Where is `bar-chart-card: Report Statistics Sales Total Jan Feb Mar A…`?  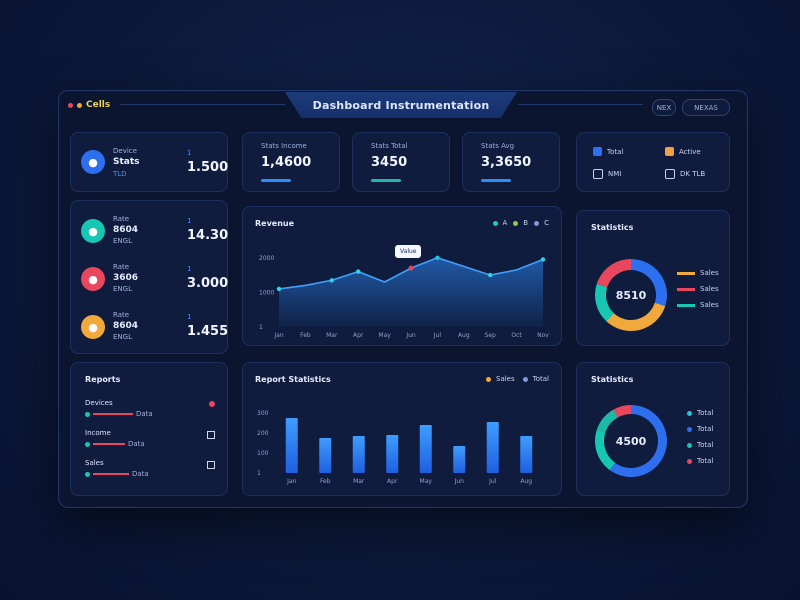
bar-chart-card: Report Statistics Sales Total Jan Feb Mar A… is located at coordinates (402, 429).